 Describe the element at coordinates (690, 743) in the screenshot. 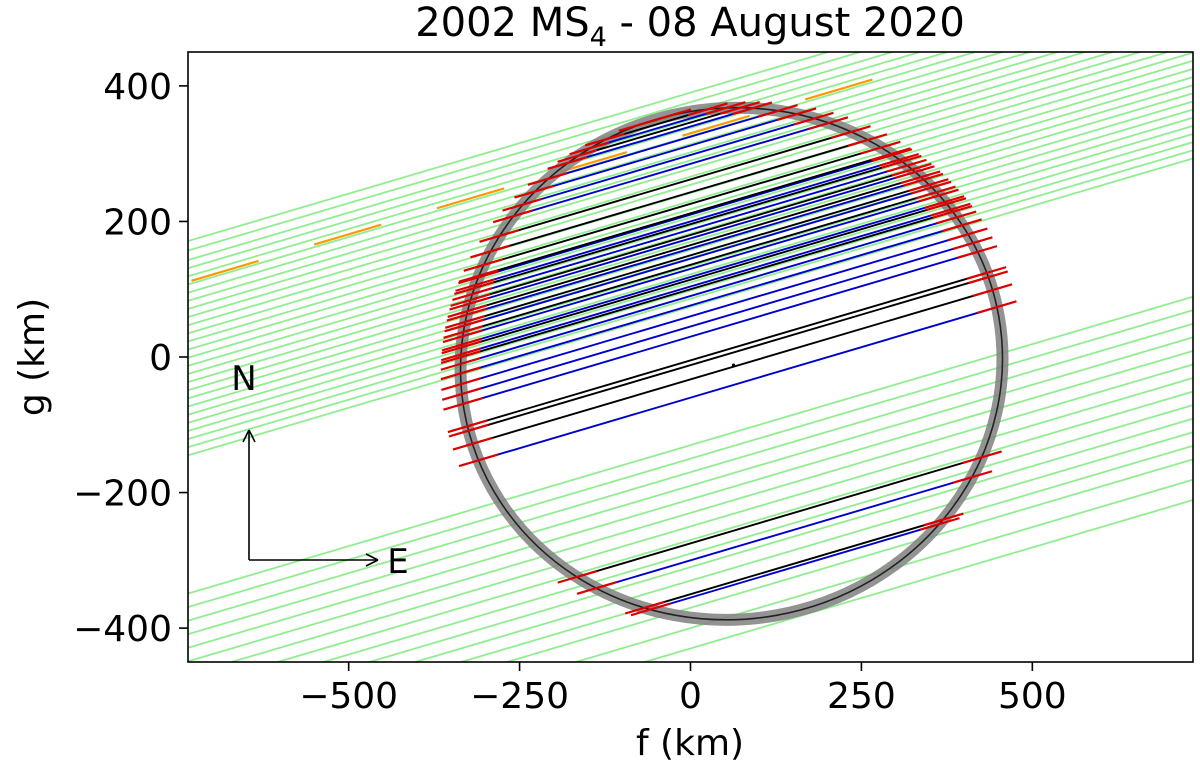

I see `x-axis-label: f (km)` at that location.